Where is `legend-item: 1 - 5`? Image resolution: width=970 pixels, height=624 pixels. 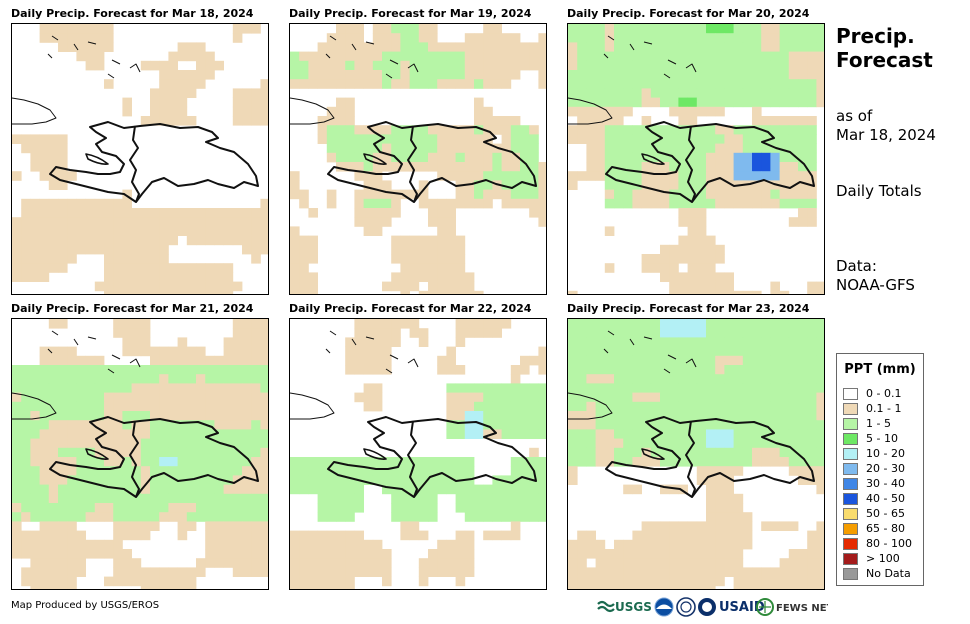
legend-item: 1 - 5 is located at coordinates (867, 423).